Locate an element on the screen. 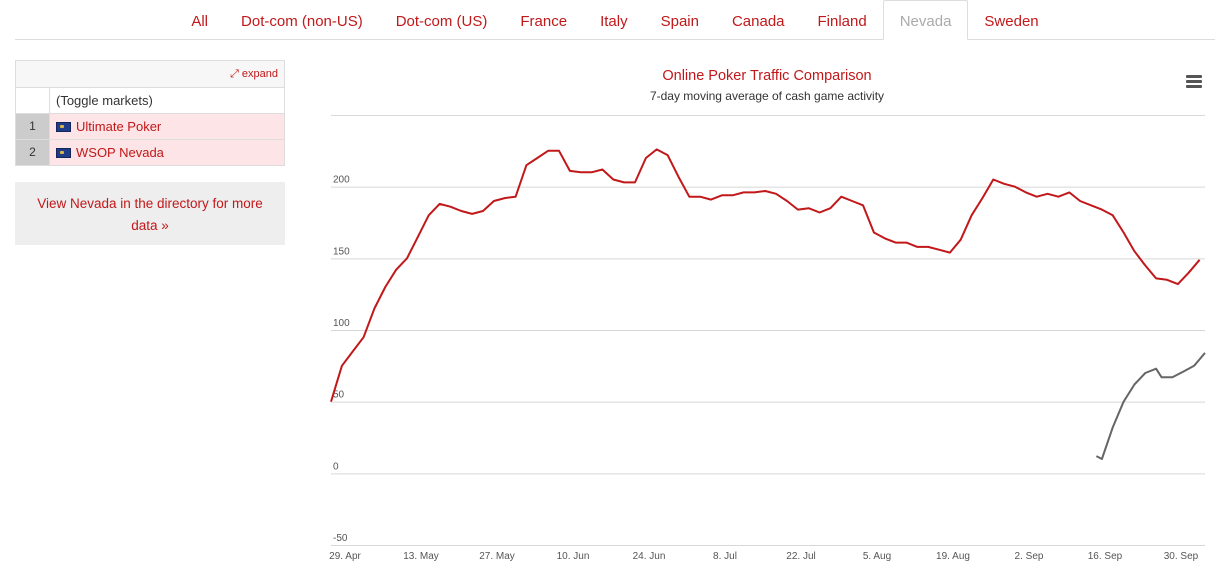 The height and width of the screenshot is (568, 1221). x-tick-label: 29. Apr is located at coordinates (345, 556).